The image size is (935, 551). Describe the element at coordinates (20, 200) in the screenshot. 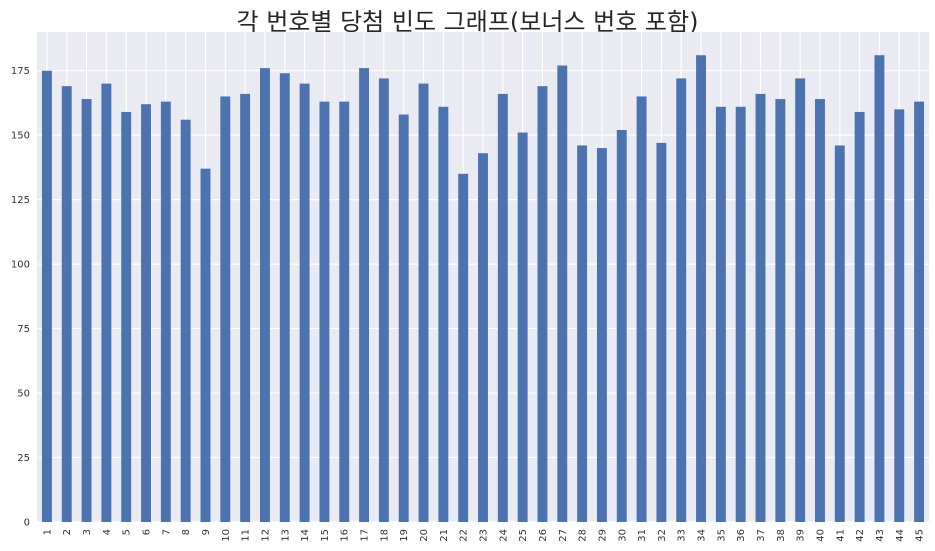

I see `y-tick-label: 125` at that location.